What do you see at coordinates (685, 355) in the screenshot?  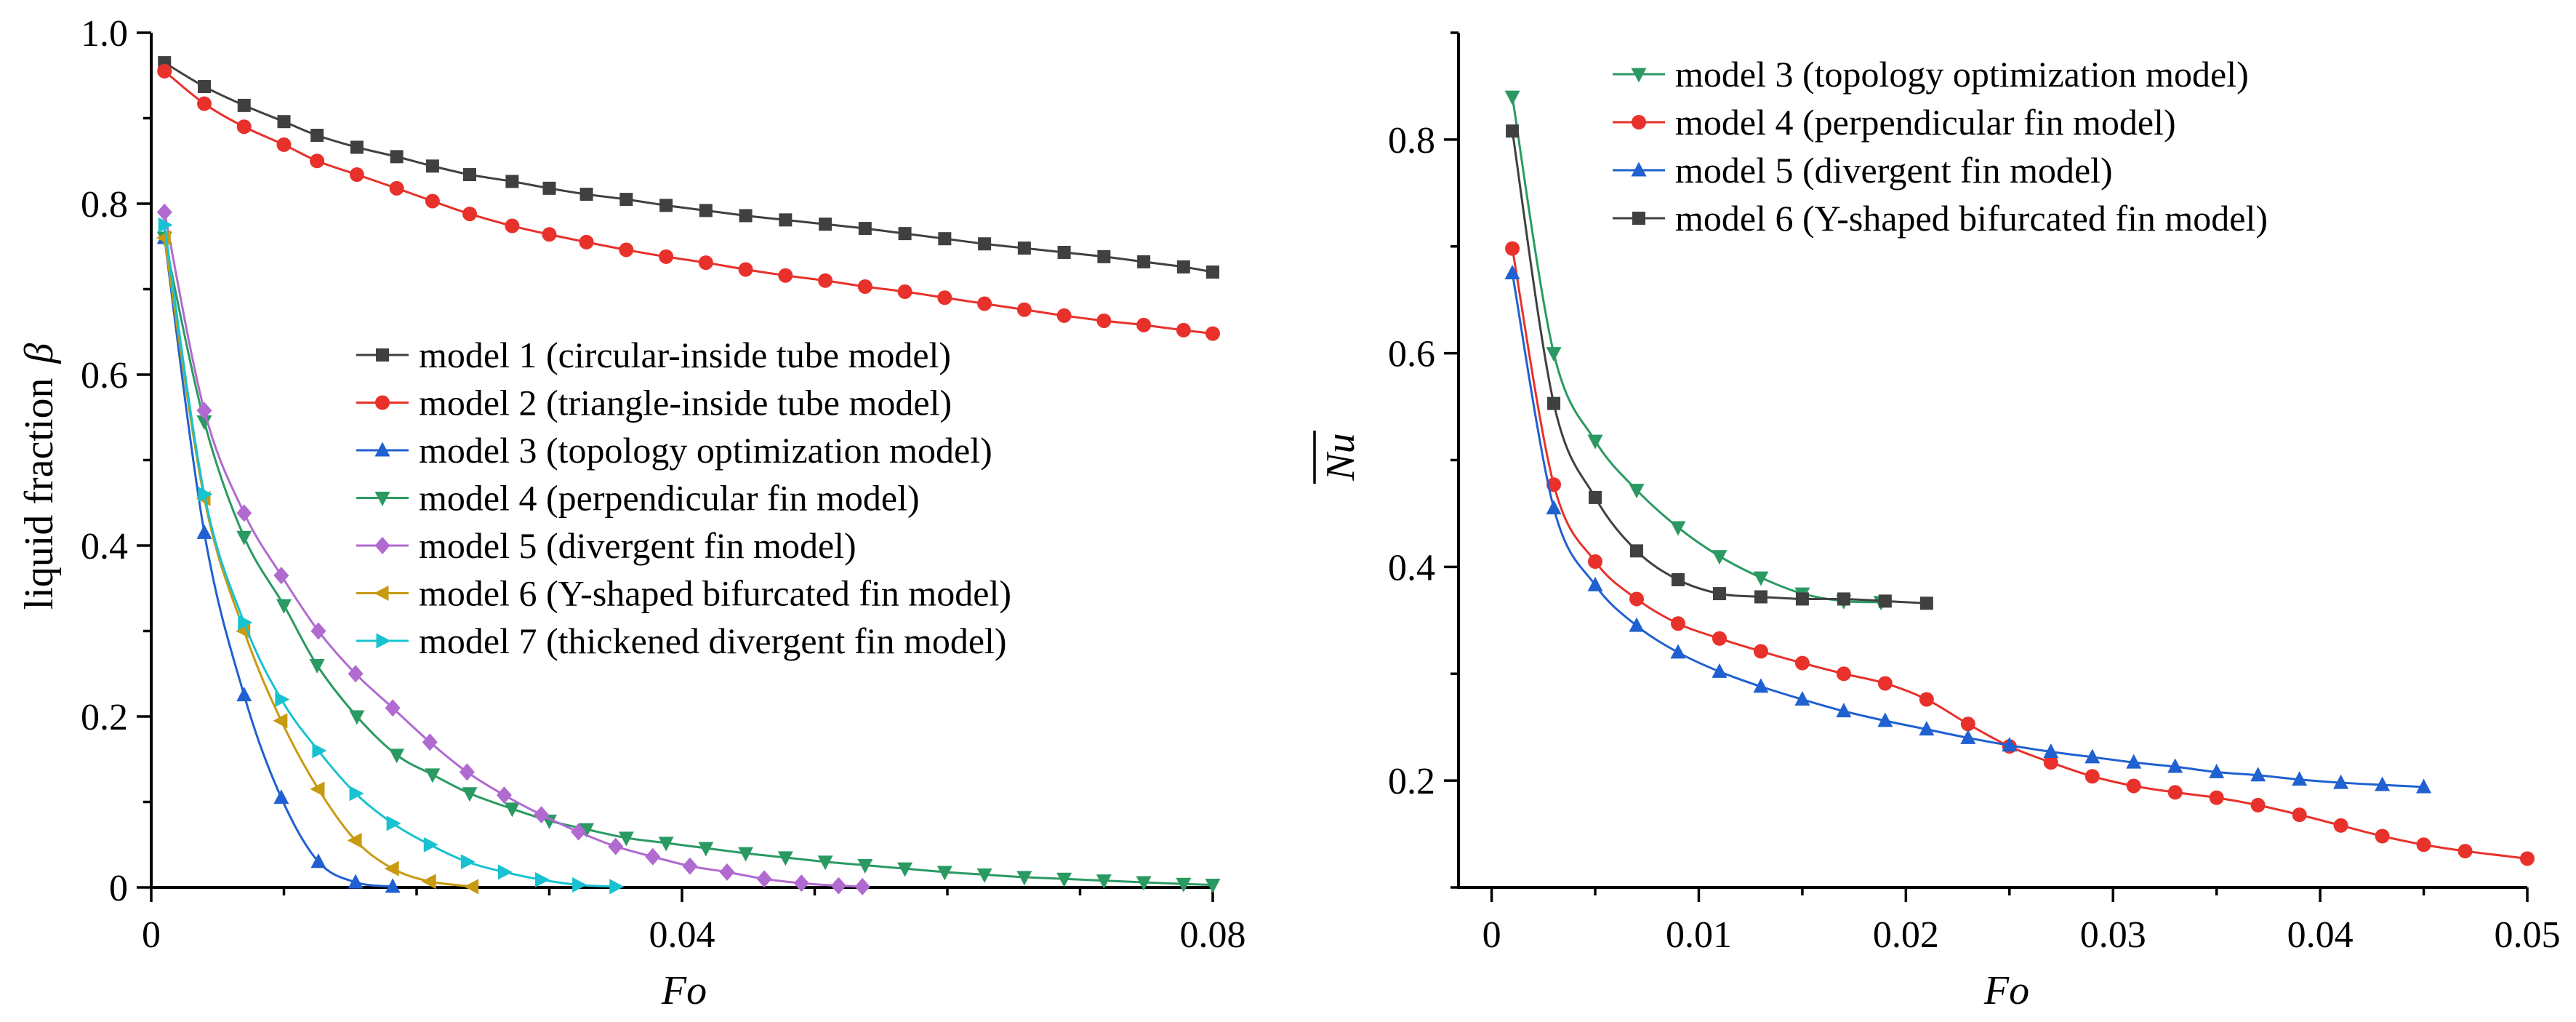 I see `left-legend-label: model 1 (circular-inside tube model)` at bounding box center [685, 355].